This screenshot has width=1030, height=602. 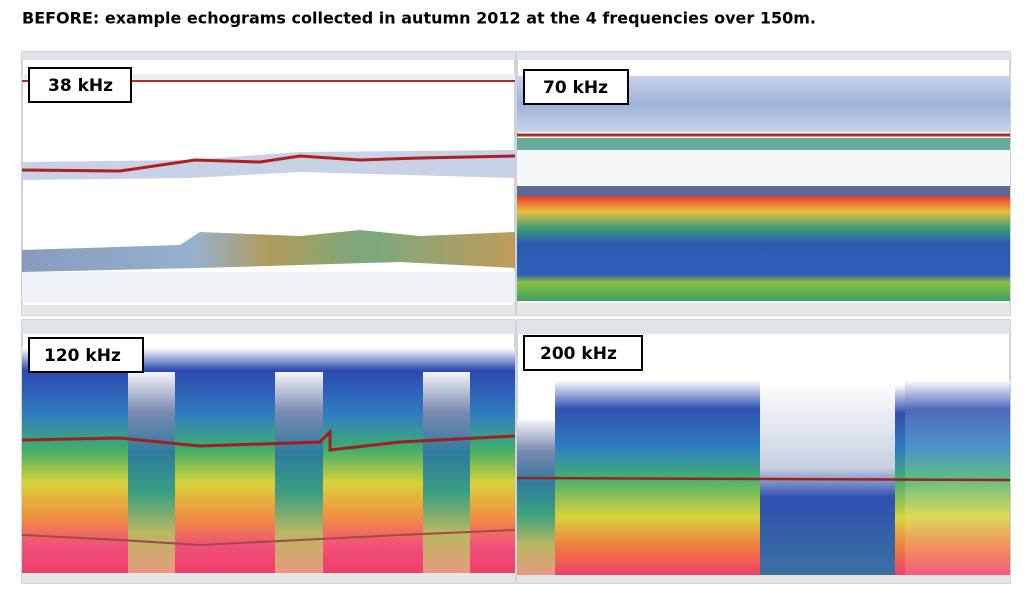 I want to click on panel-label: 38 kHz, so click(x=80, y=86).